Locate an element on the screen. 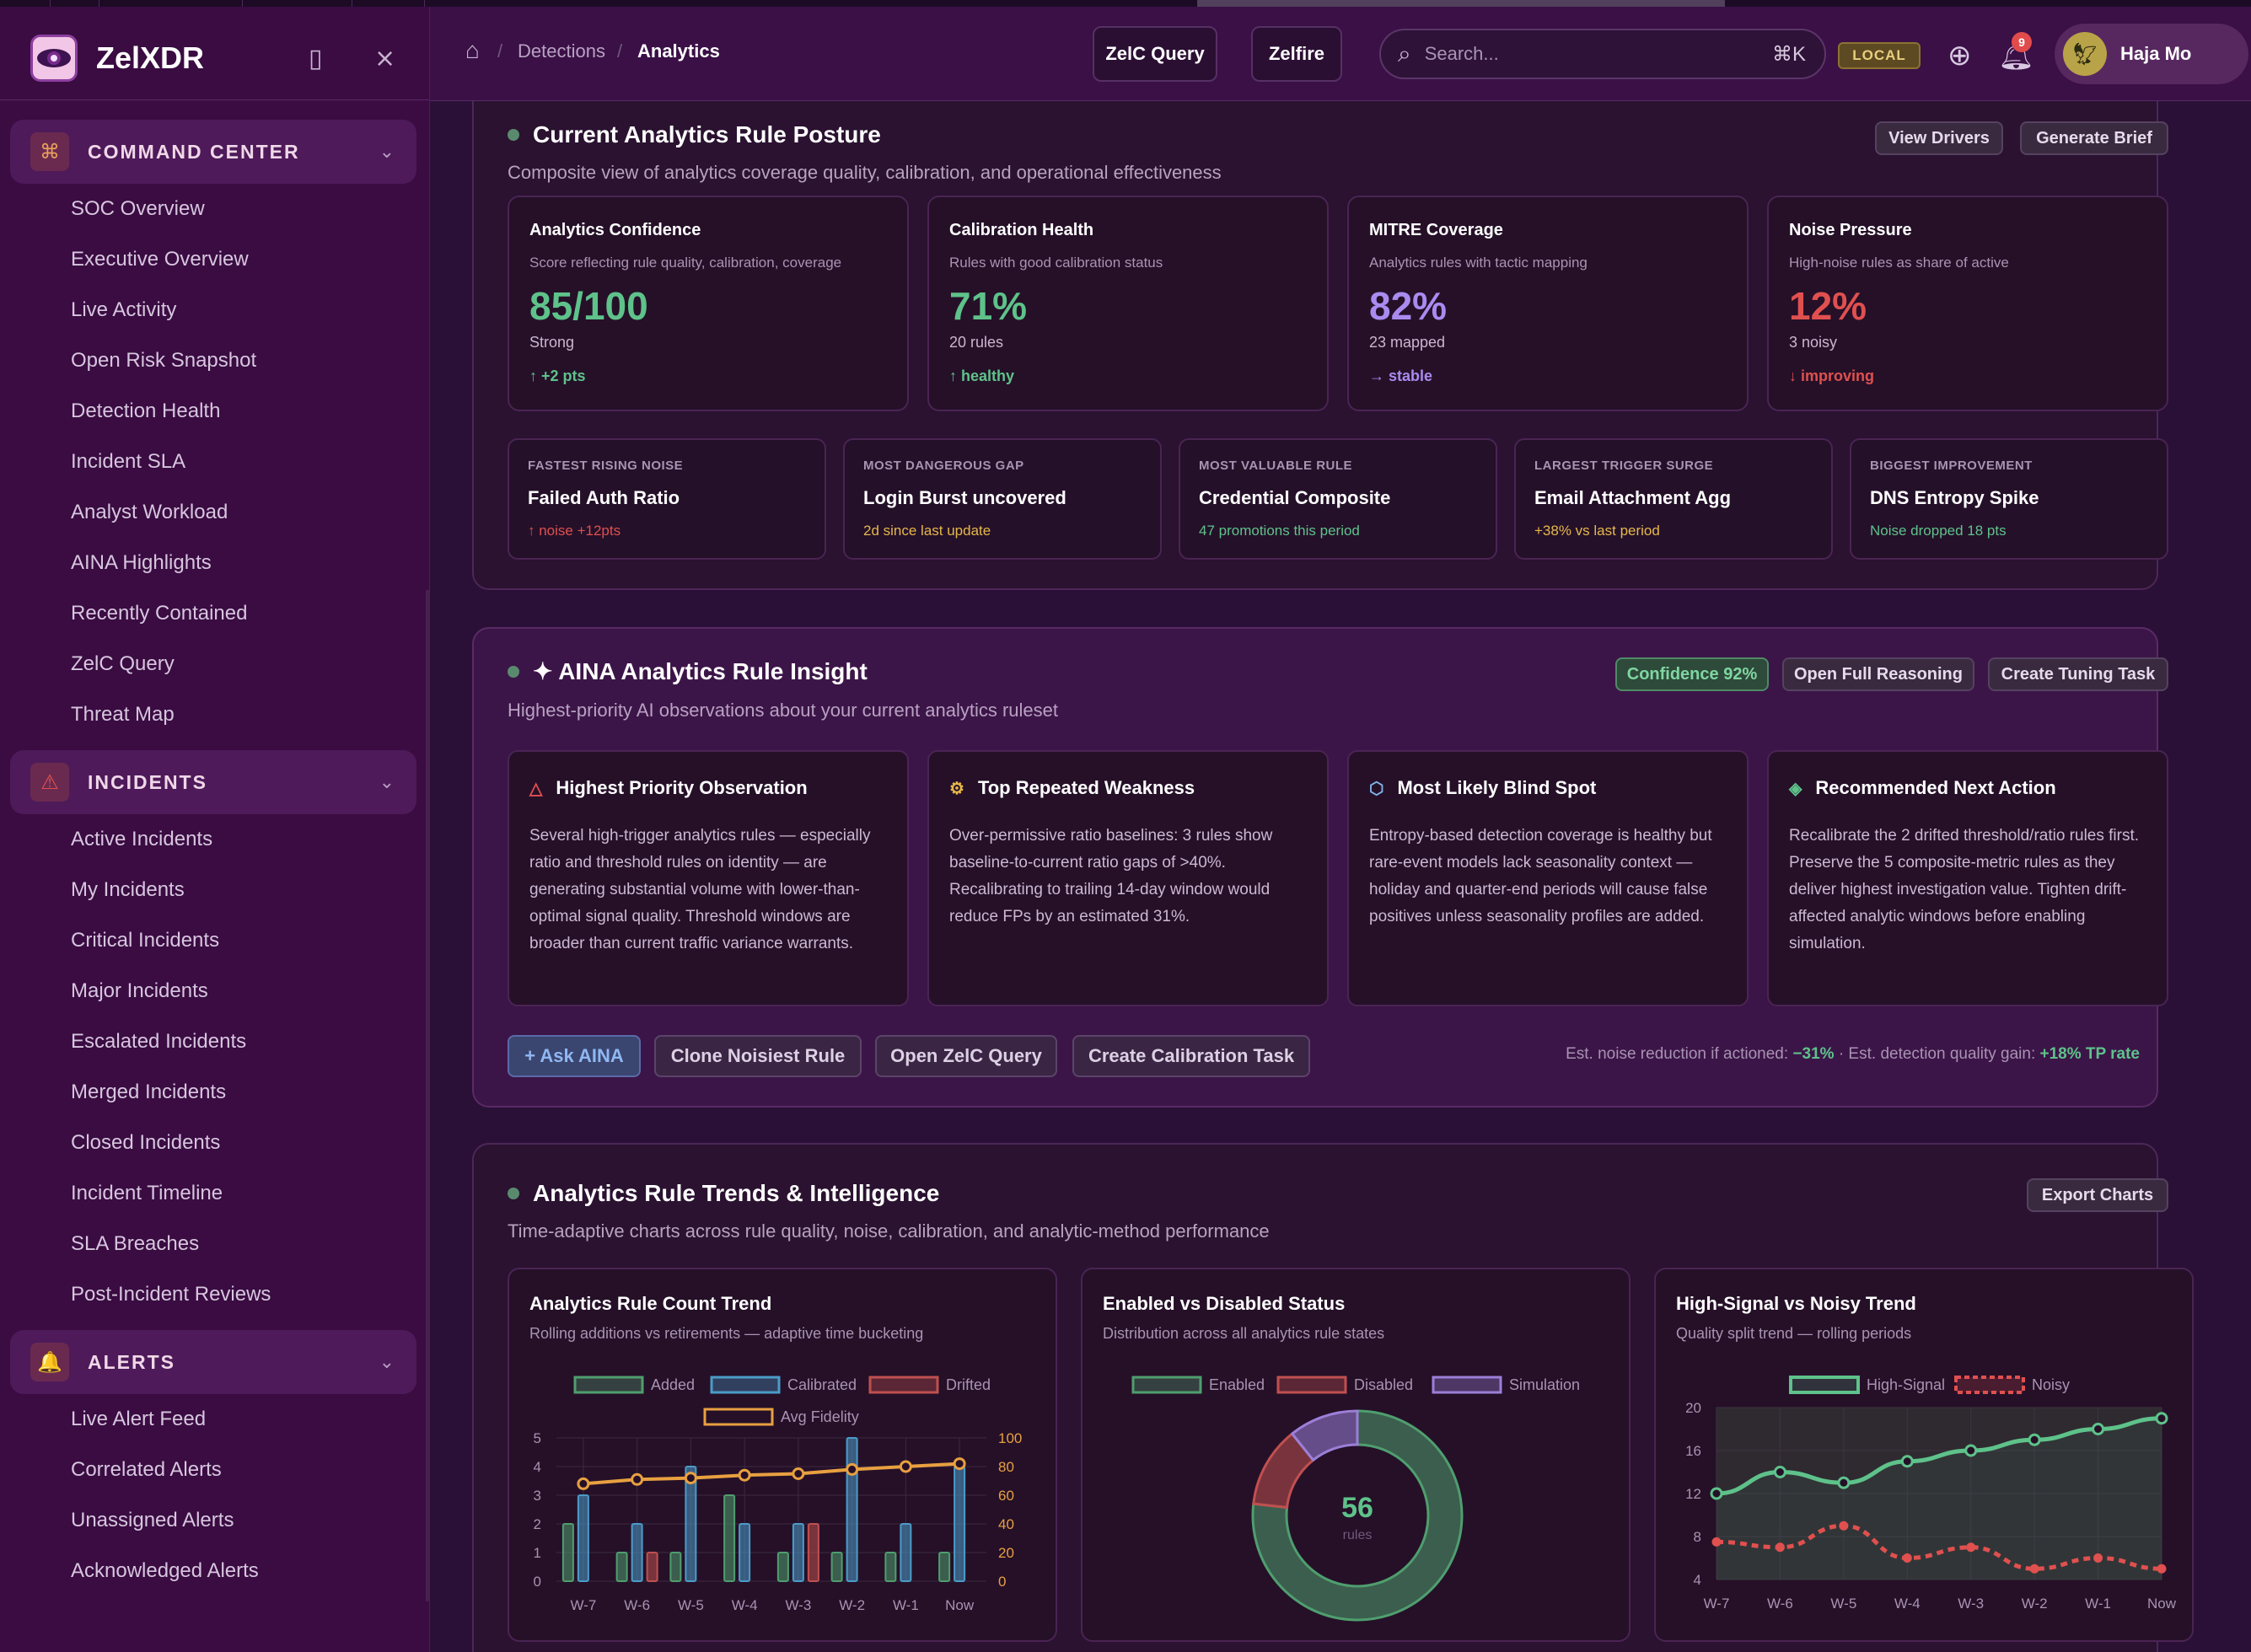 The height and width of the screenshot is (1652, 2251). ask-aina-button: + Ask AINA is located at coordinates (574, 1056).